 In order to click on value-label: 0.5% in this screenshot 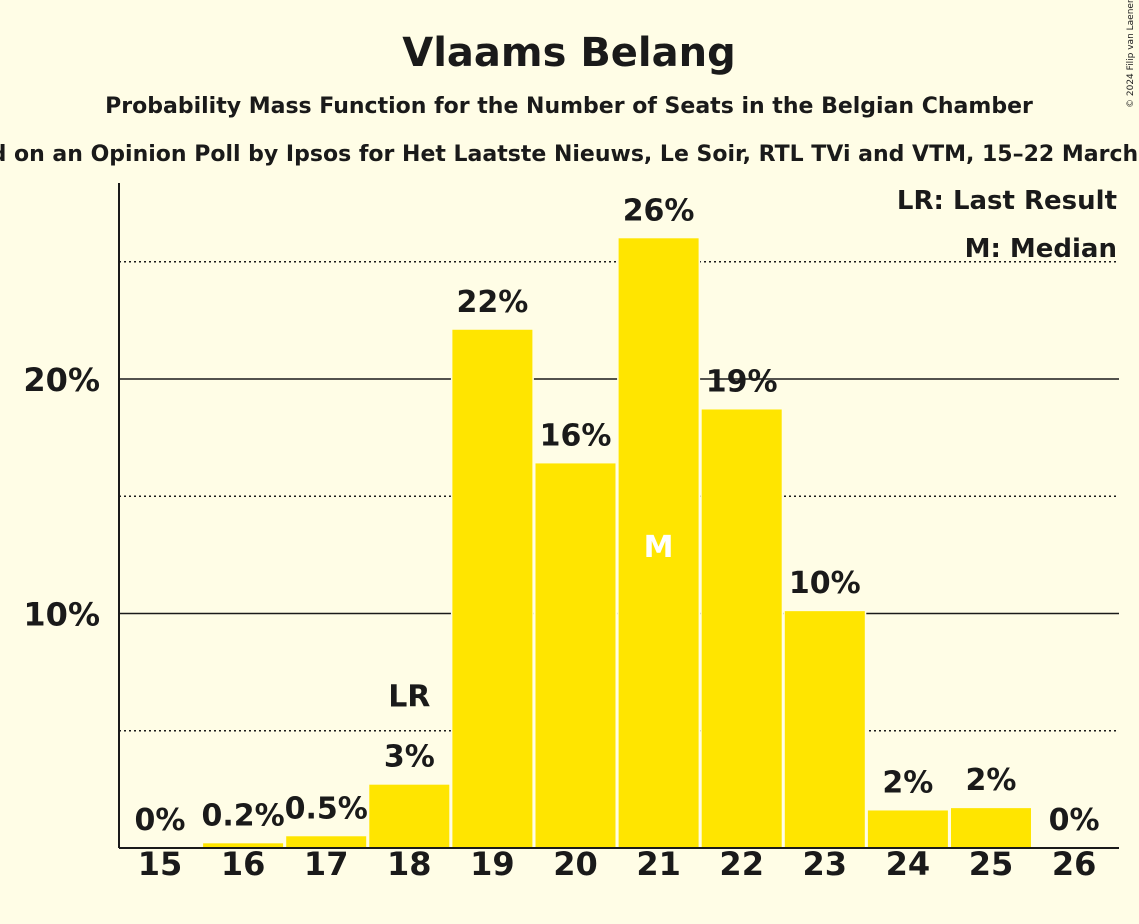, I will do `click(326, 808)`.